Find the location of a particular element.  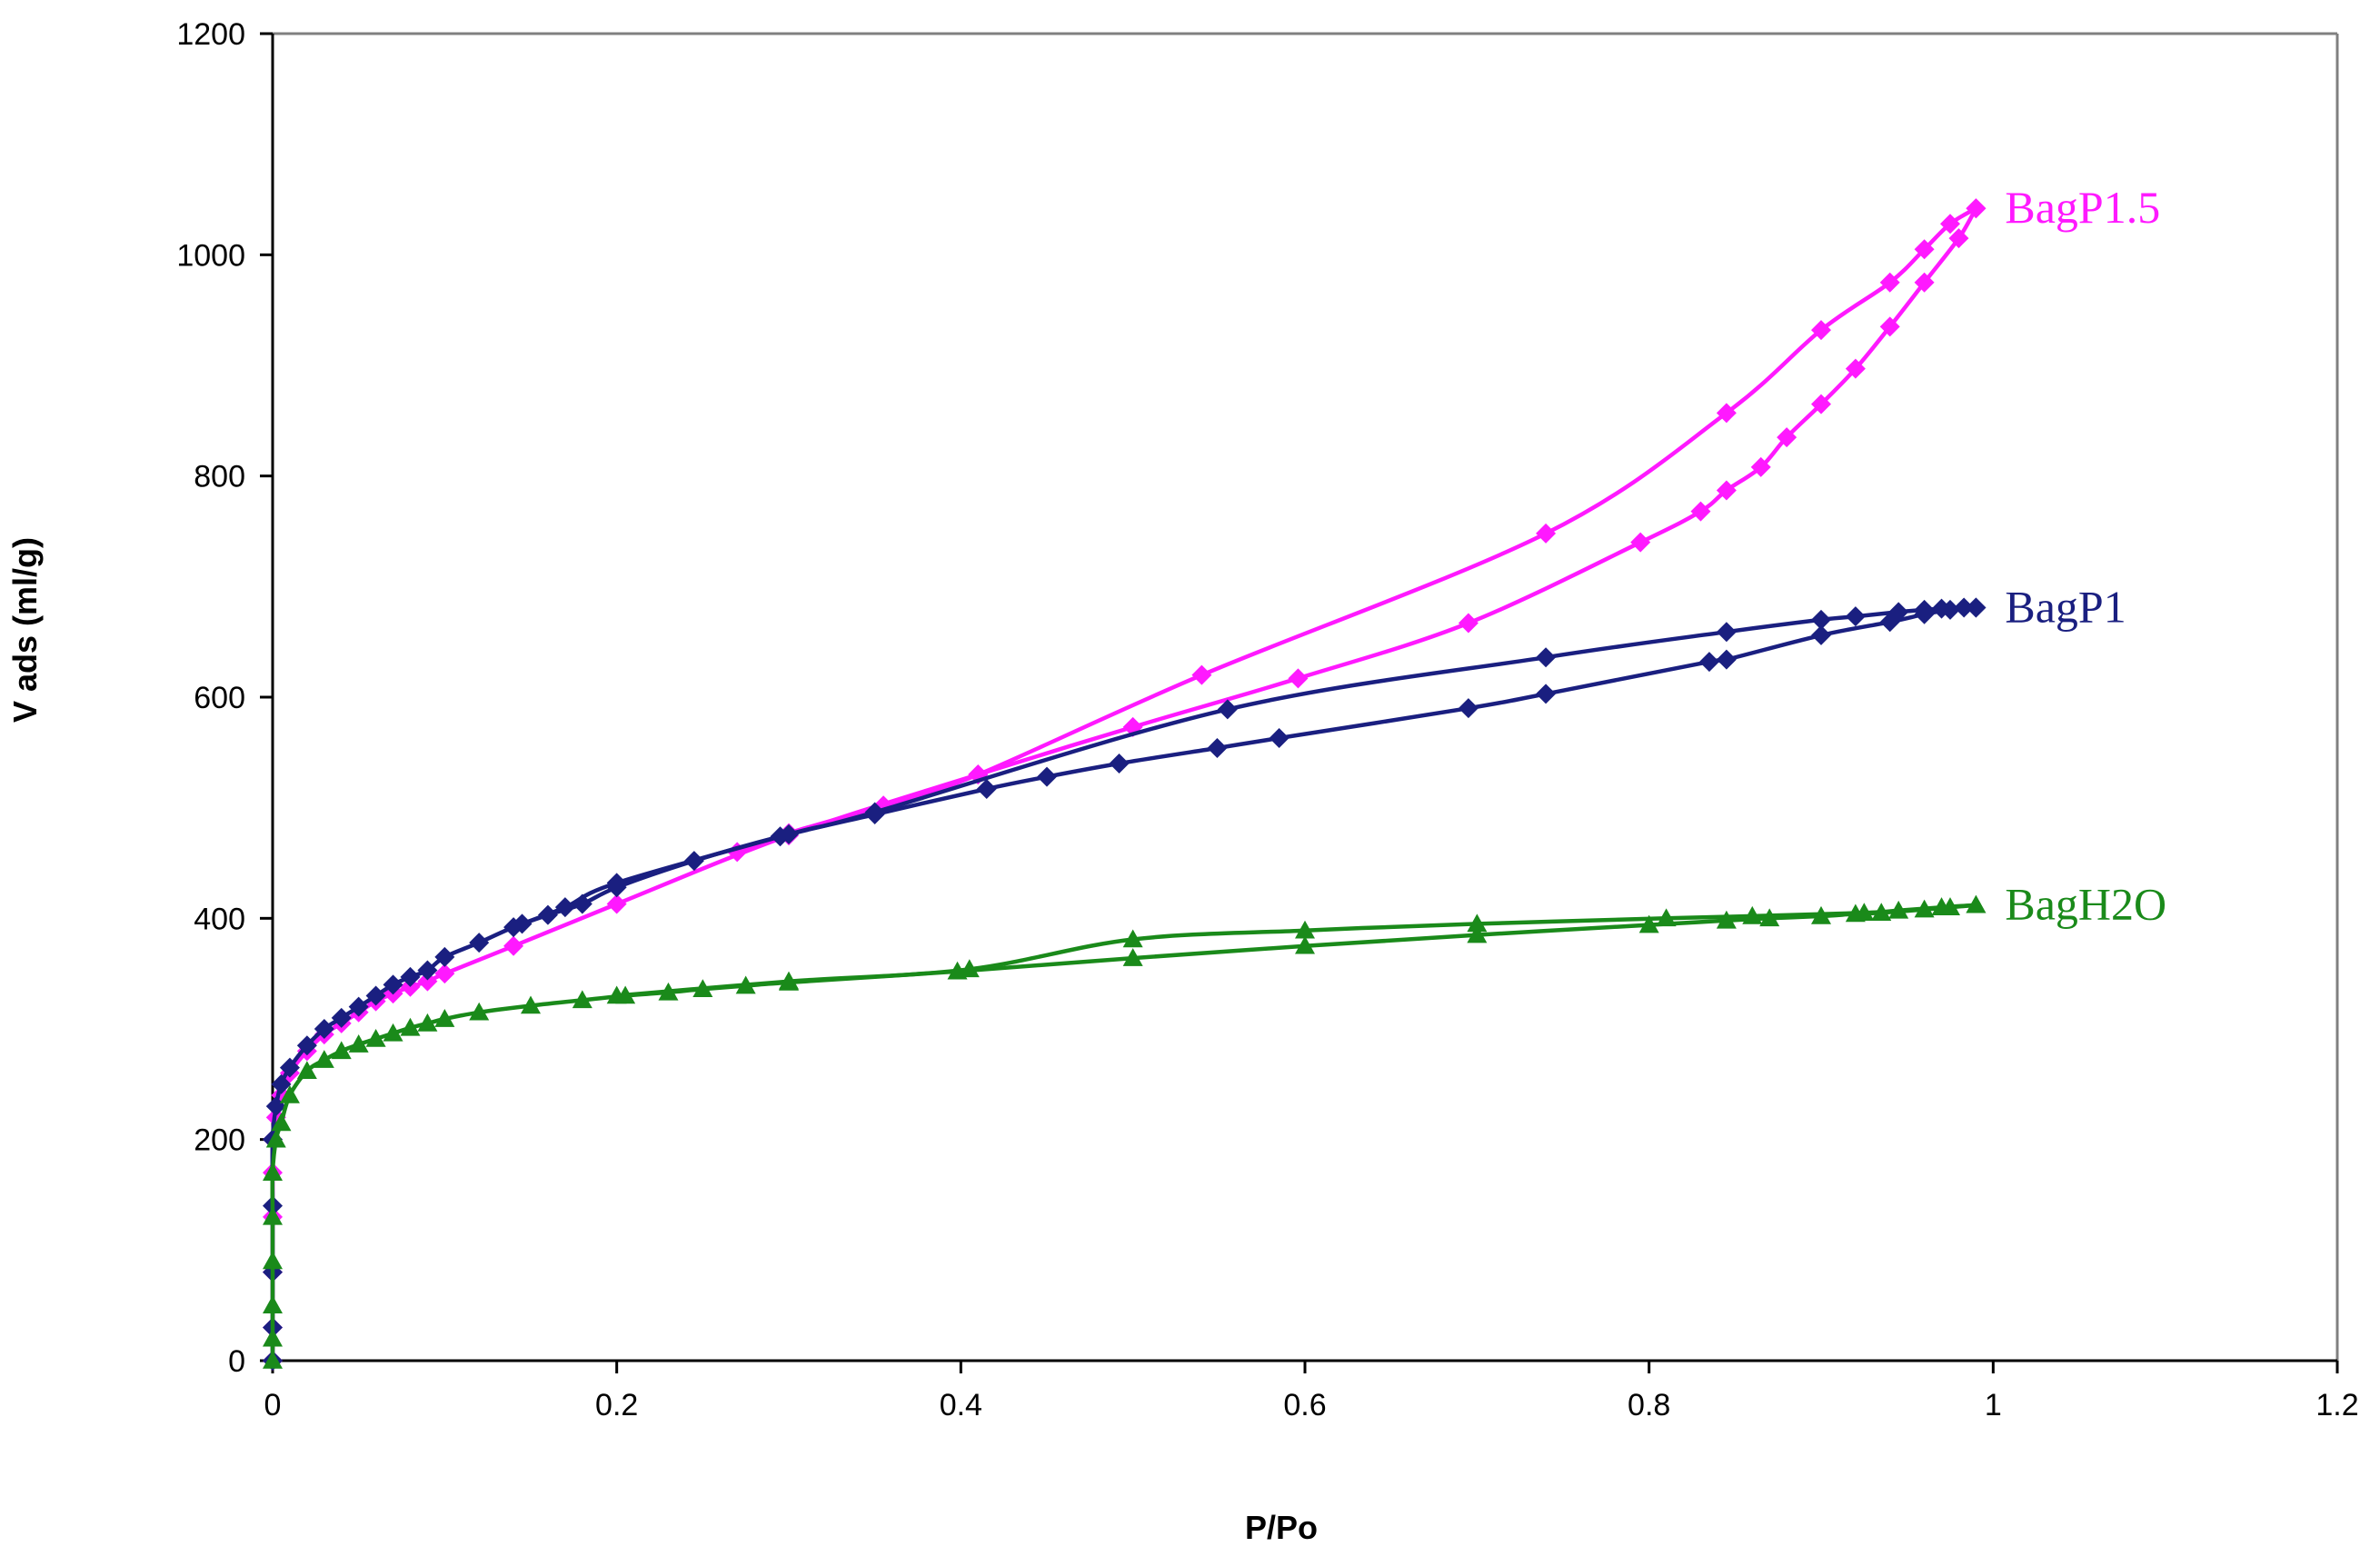

y-tick-label: 400 is located at coordinates (219, 919).